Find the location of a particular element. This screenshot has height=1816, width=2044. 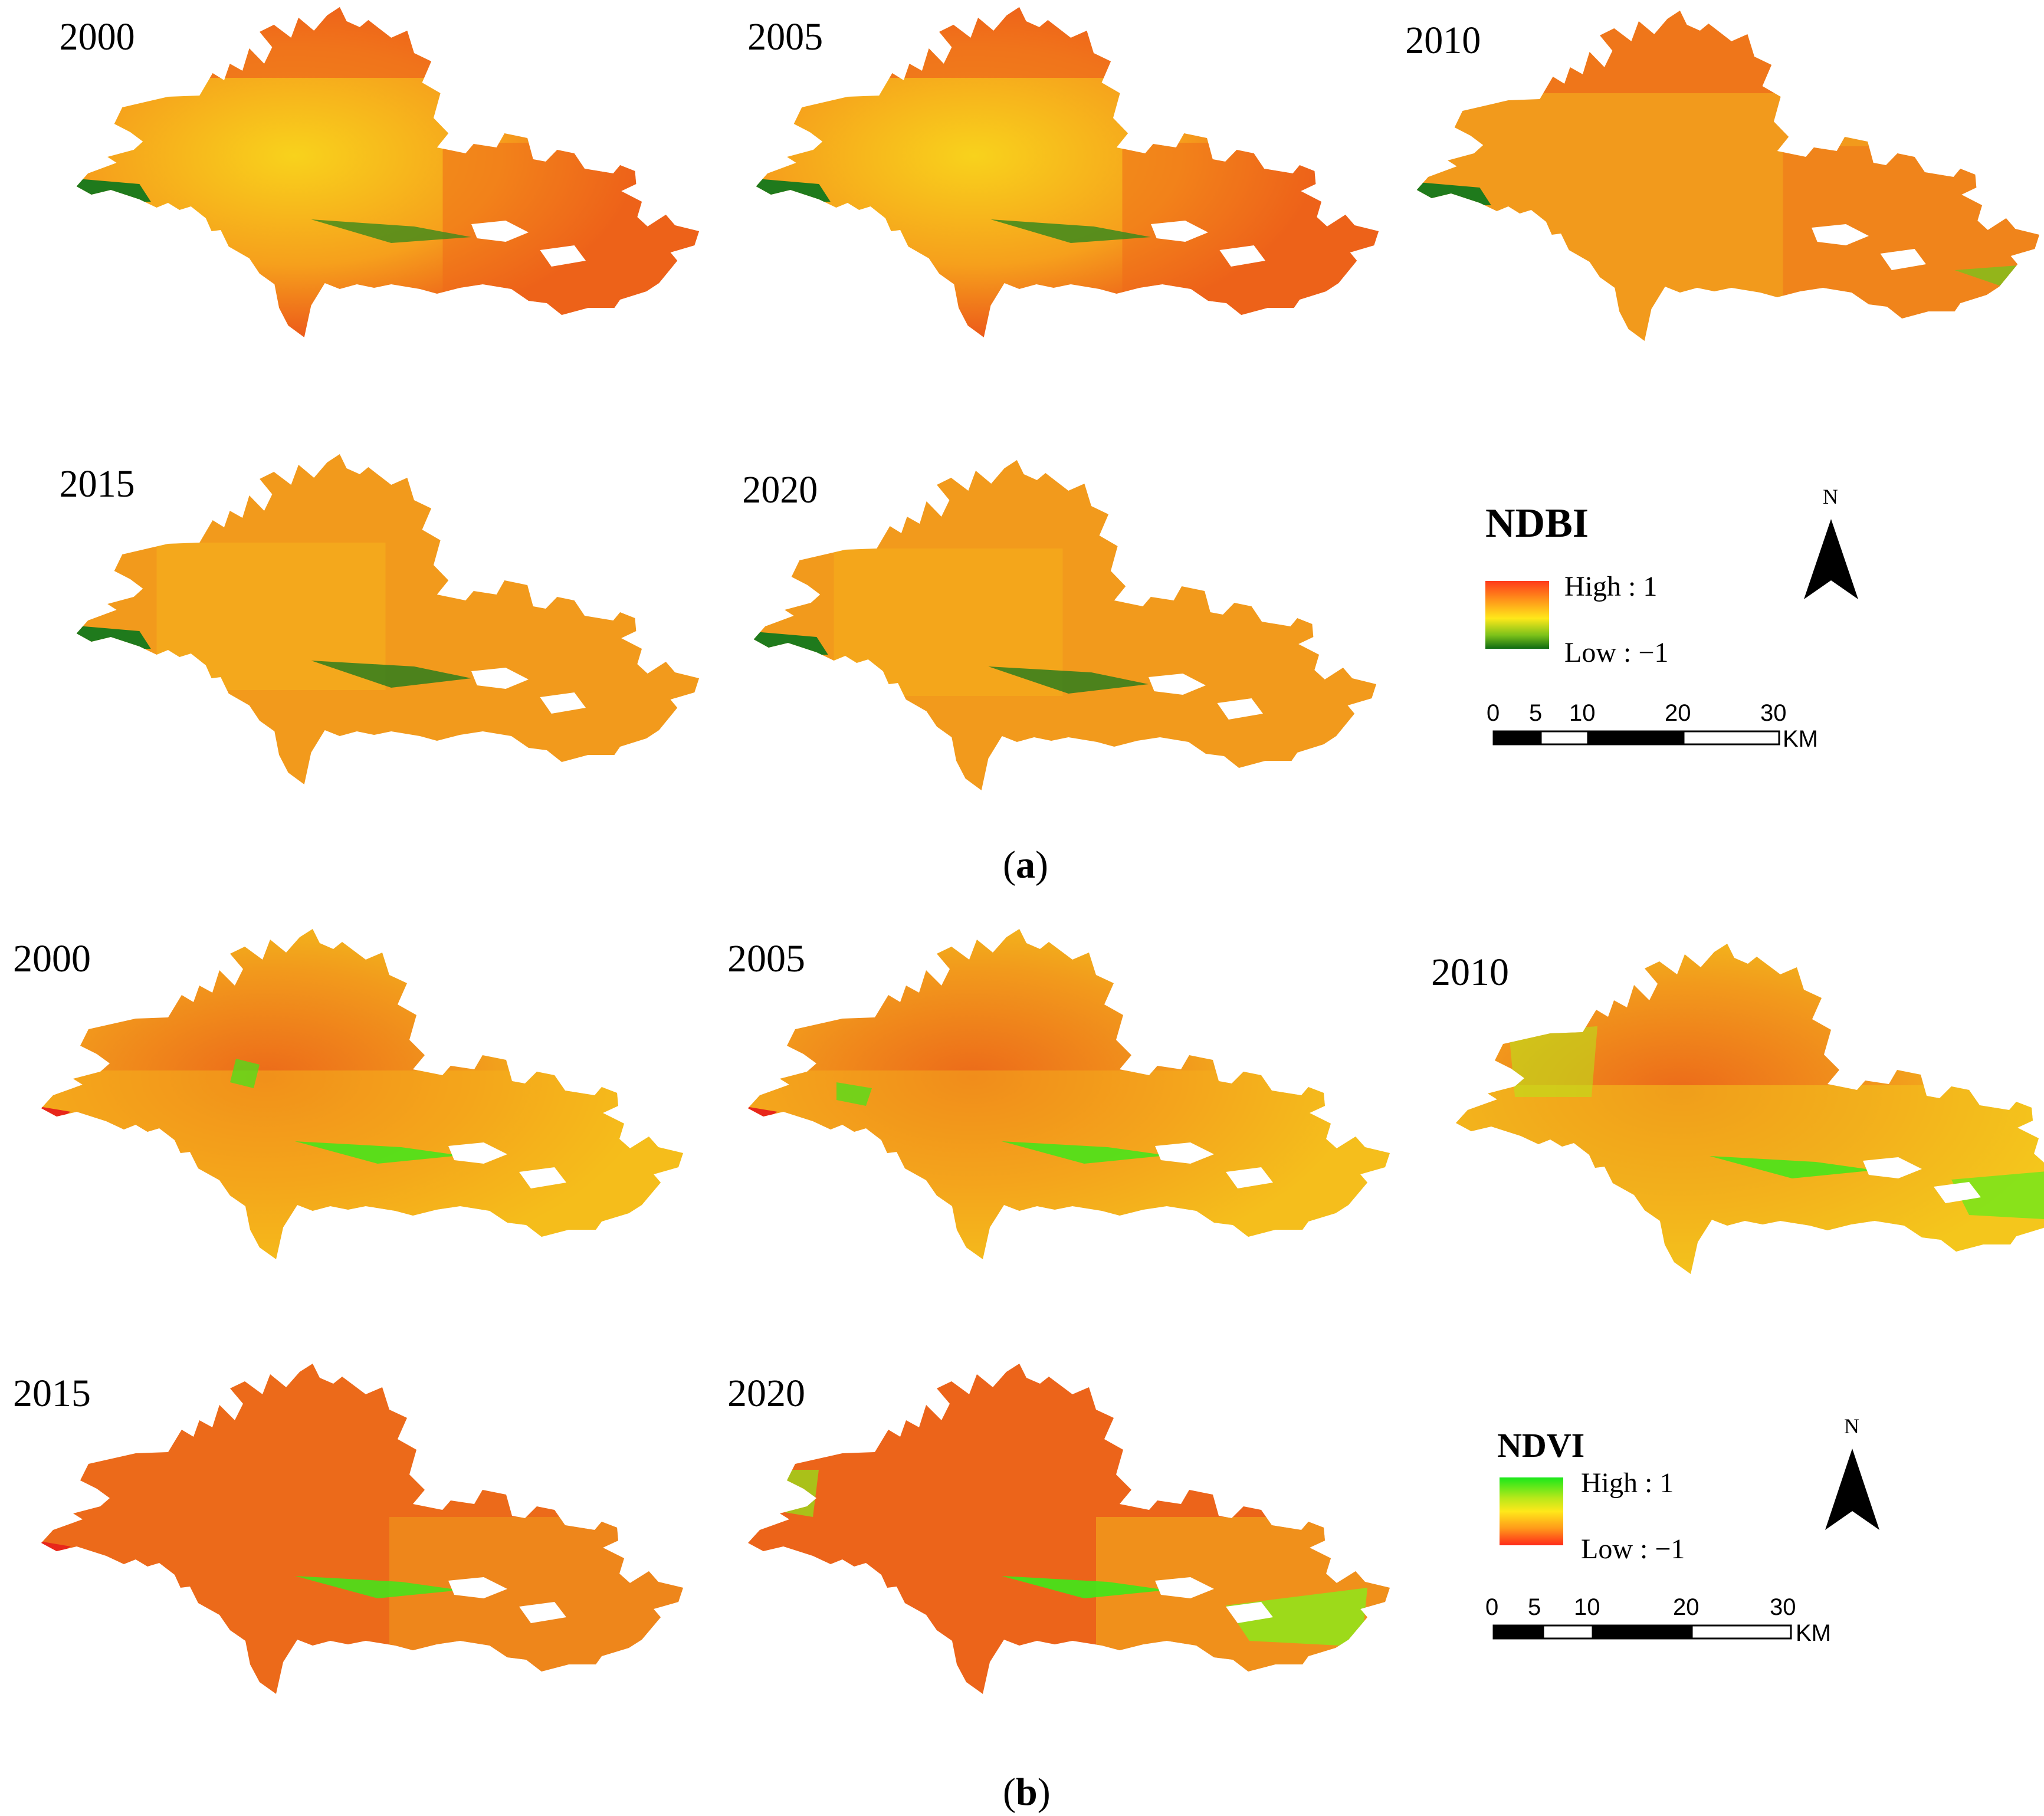

ndvi-map-2020: 2020 is located at coordinates (1058, 1529).